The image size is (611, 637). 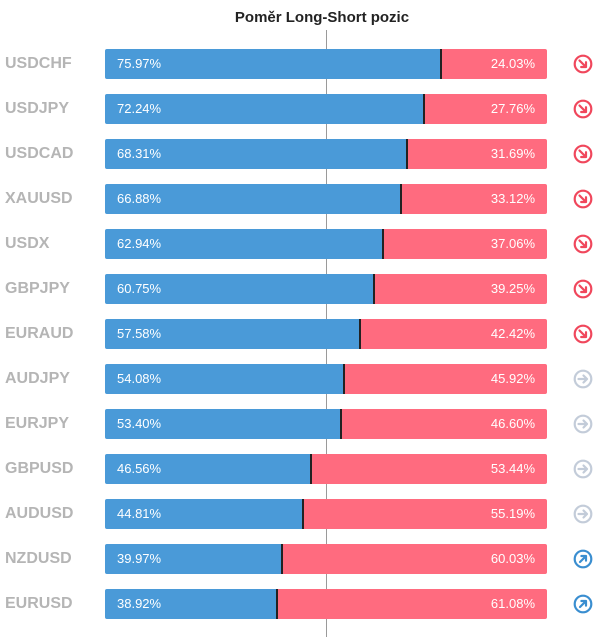 I want to click on symbol-label: XAUUSD, so click(x=39, y=198).